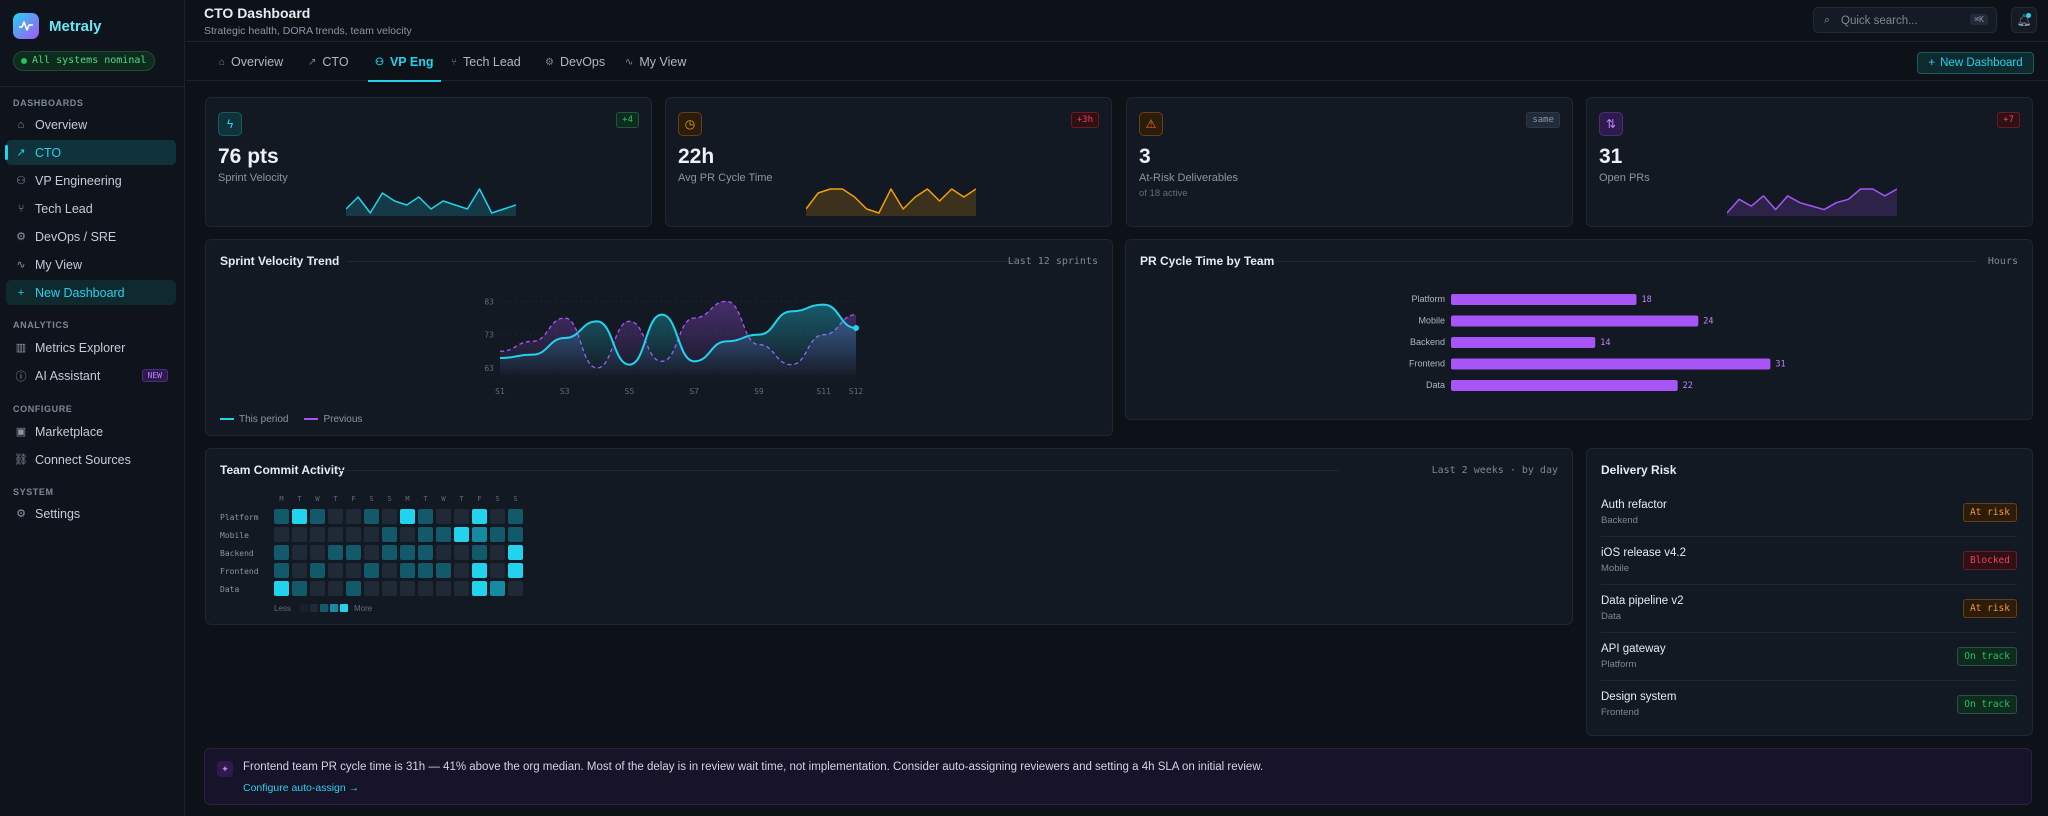  What do you see at coordinates (154, 375) in the screenshot?
I see `new-badge: NEW` at bounding box center [154, 375].